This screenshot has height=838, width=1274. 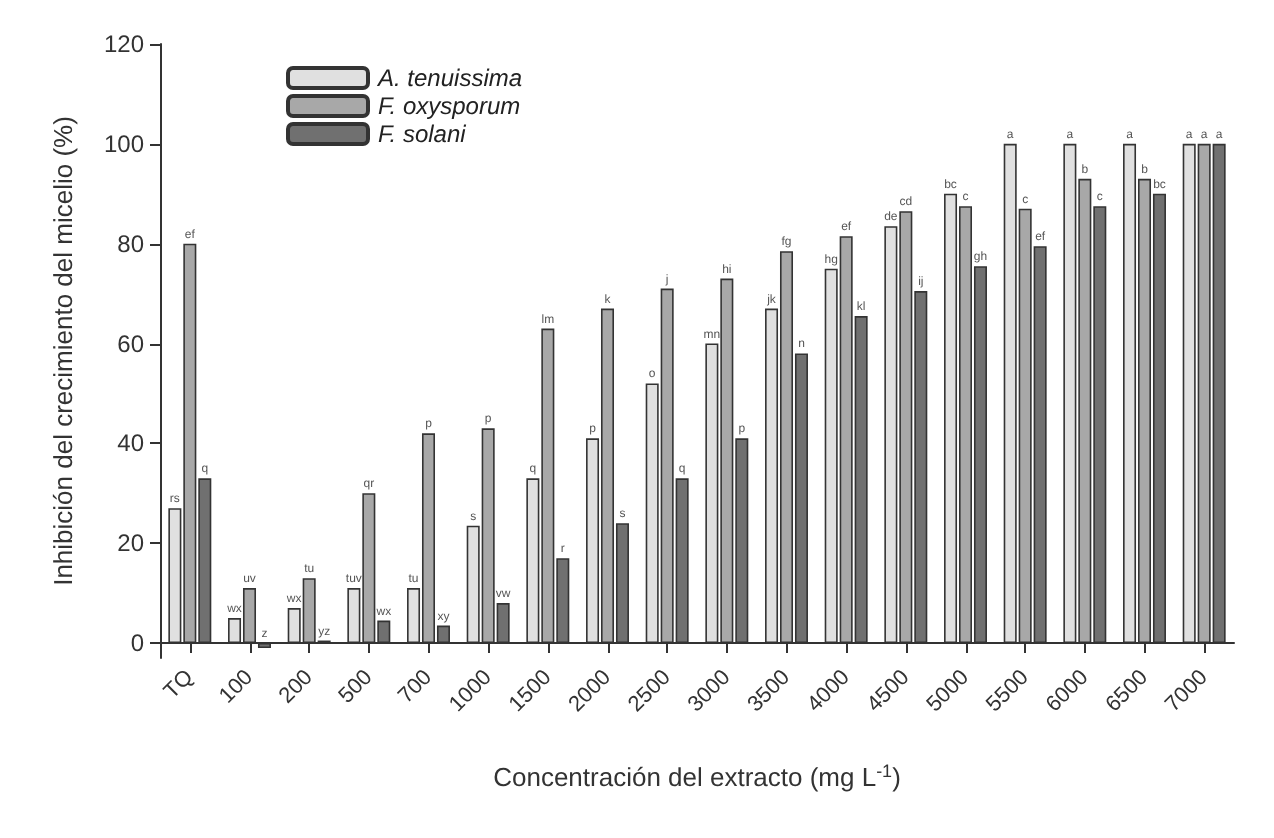 What do you see at coordinates (137, 643) in the screenshot?
I see `y-tick-label: 0` at bounding box center [137, 643].